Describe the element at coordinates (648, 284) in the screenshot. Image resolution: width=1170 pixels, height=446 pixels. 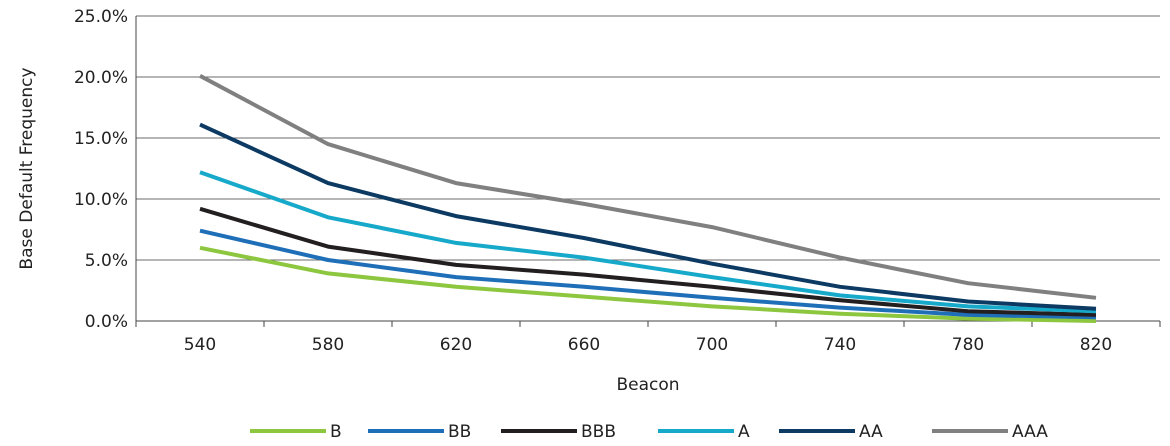
I see `series-line-b` at that location.